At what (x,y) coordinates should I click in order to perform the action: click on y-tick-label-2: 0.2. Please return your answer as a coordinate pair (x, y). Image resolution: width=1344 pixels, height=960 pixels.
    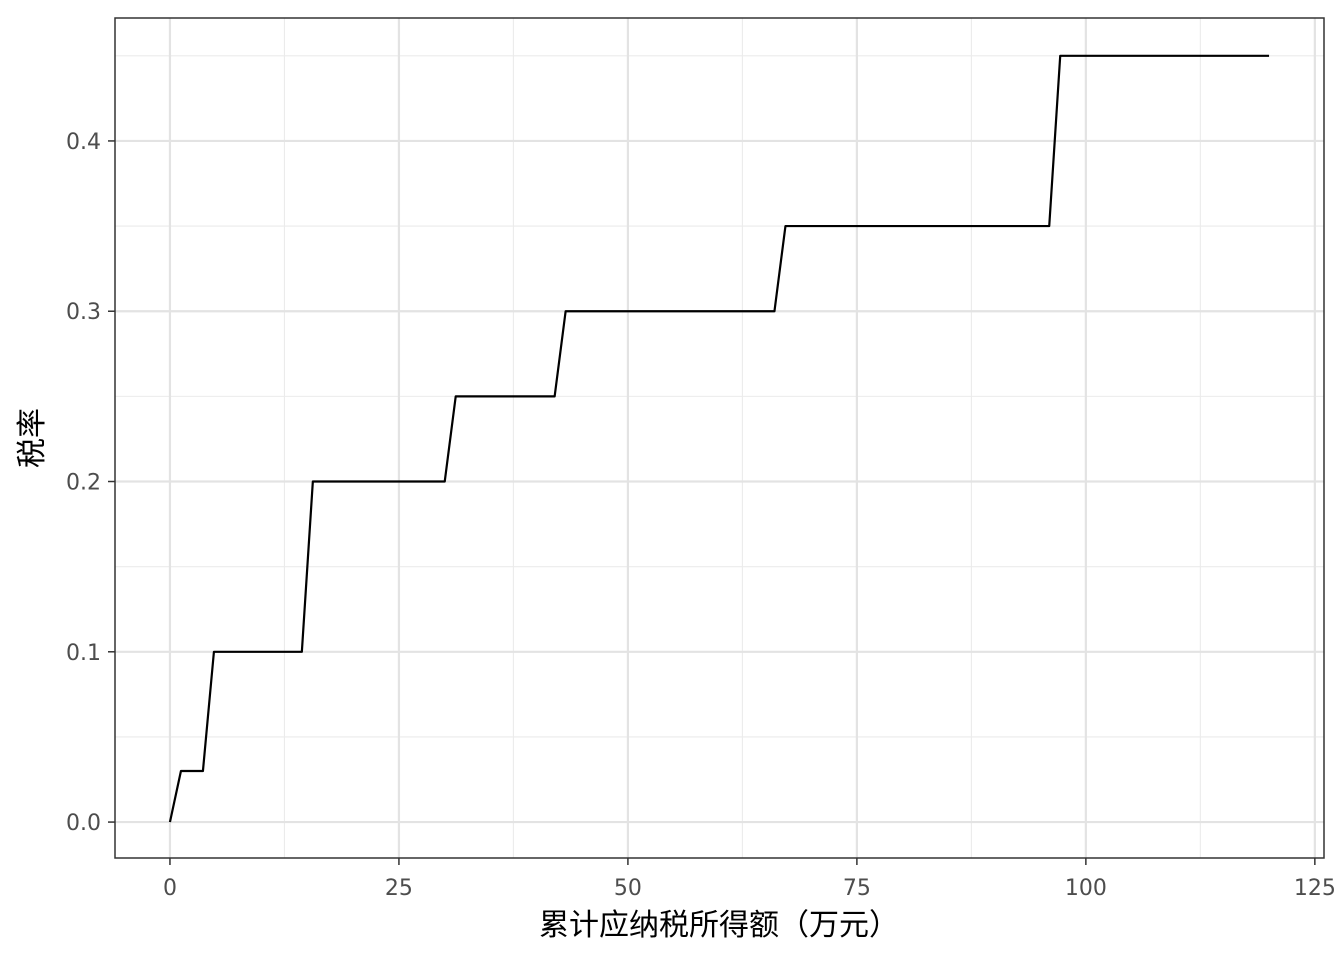
    Looking at the image, I should click on (83, 483).